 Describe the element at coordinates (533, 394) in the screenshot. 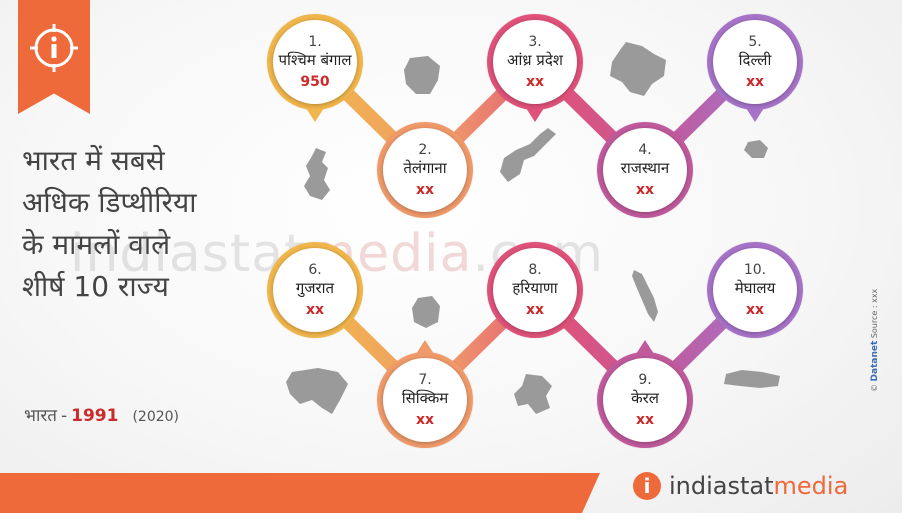

I see `map-haryana` at that location.